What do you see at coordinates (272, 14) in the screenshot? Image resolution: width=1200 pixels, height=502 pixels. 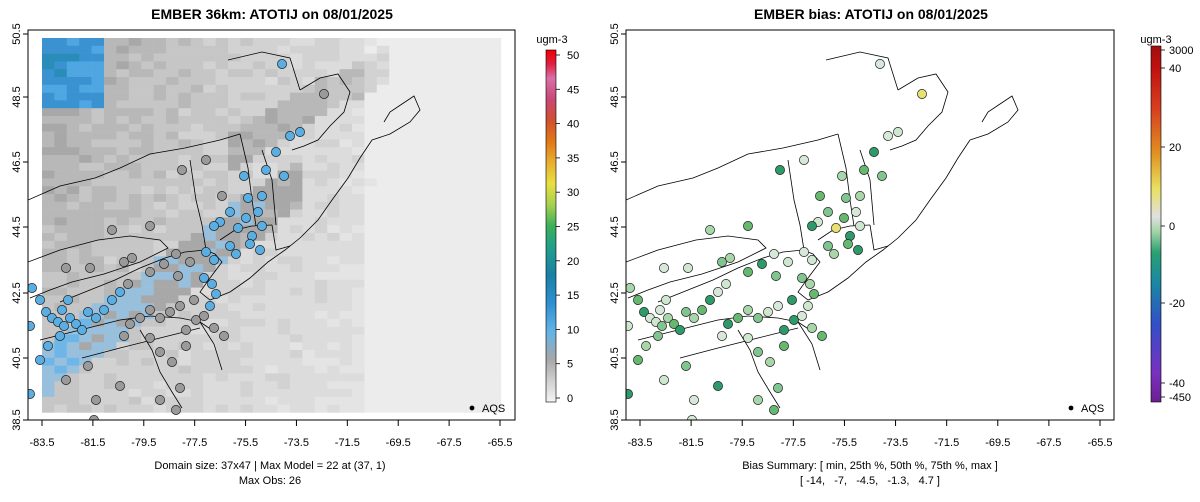 I see `left-title: EMBER 36km: ATOTIJ on 08/01/2025` at bounding box center [272, 14].